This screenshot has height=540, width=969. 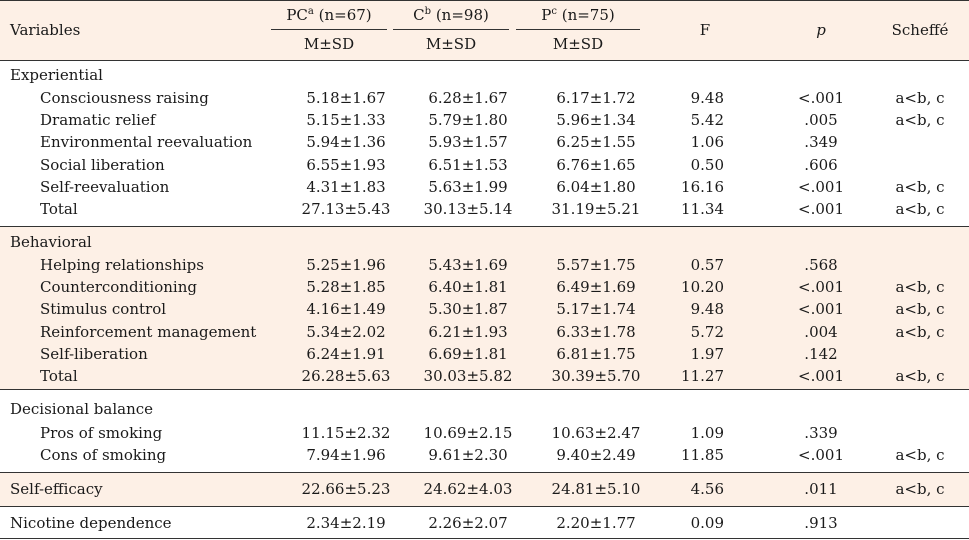 What do you see at coordinates (707, 489) in the screenshot?
I see `cell-f: 4.56` at bounding box center [707, 489].